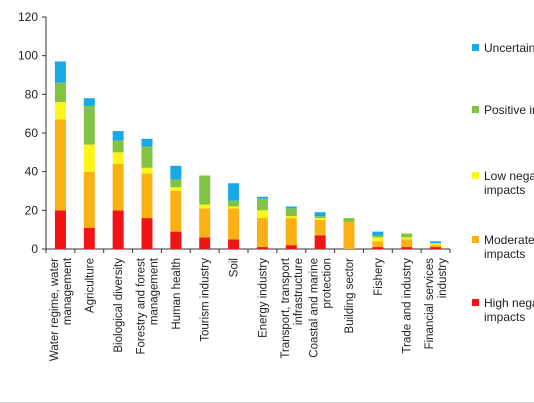 This screenshot has height=403, width=534. I want to click on y-tick-label: 80, so click(32, 94).